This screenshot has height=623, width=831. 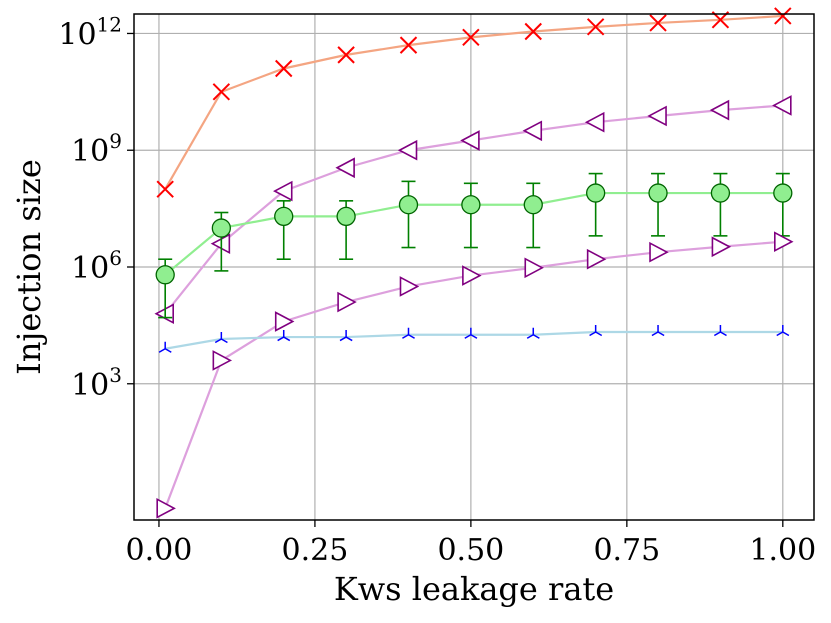 I want to click on series-tri-down, so click(x=474, y=339).